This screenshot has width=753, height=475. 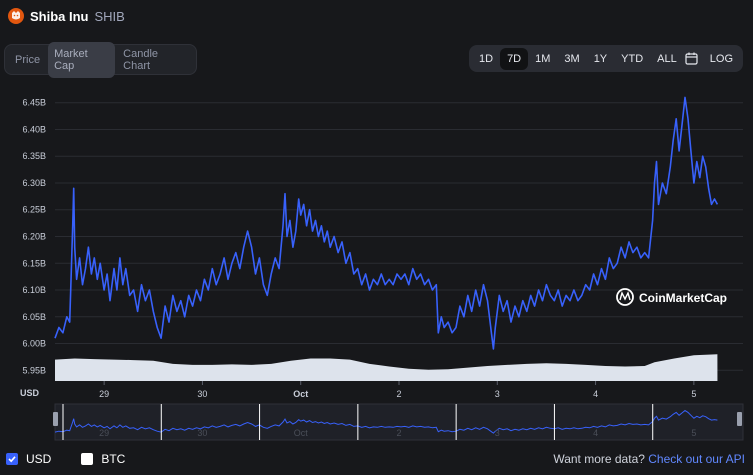 What do you see at coordinates (739, 419) in the screenshot?
I see `navigator-right-handle` at bounding box center [739, 419].